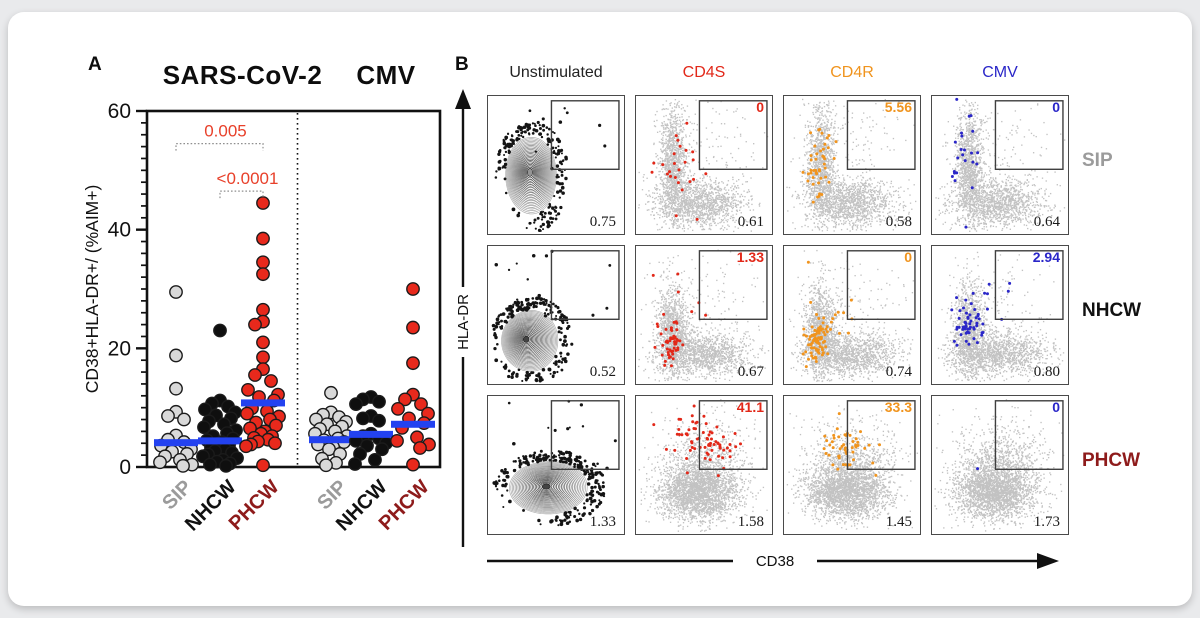 Image resolution: width=1200 pixels, height=618 pixels. What do you see at coordinates (1046, 372) in the screenshot?
I see `quadrant-percentage: 0.80` at bounding box center [1046, 372].